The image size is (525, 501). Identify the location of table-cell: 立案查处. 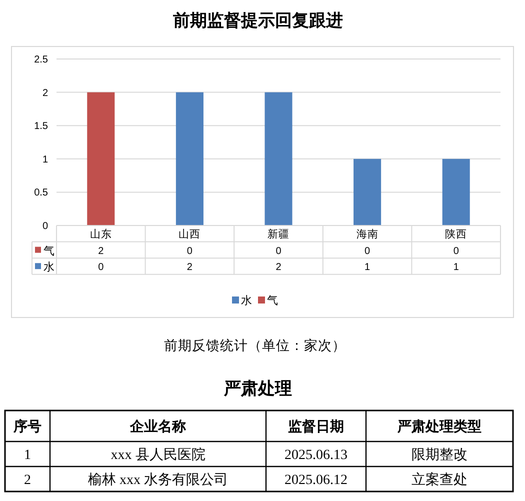
(440, 480).